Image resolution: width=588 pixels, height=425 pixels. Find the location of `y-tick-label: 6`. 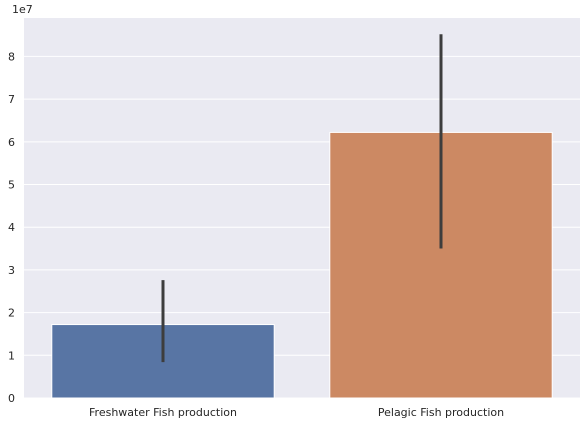

y-tick-label: 6 is located at coordinates (11, 142).